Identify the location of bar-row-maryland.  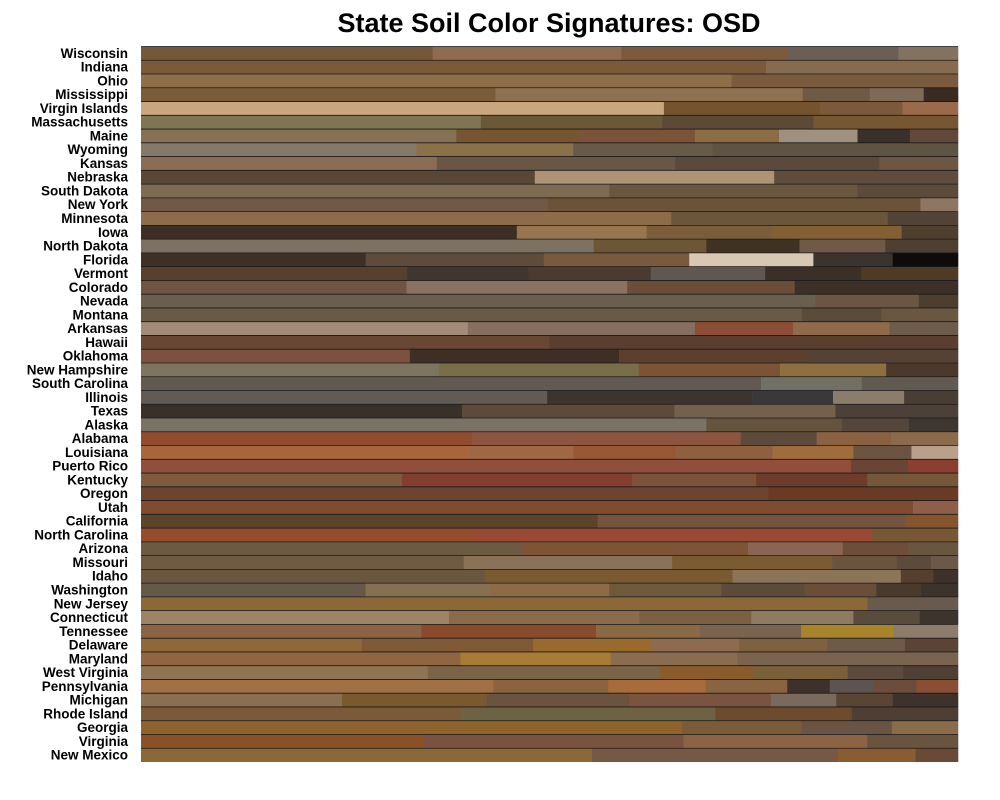
(550, 658).